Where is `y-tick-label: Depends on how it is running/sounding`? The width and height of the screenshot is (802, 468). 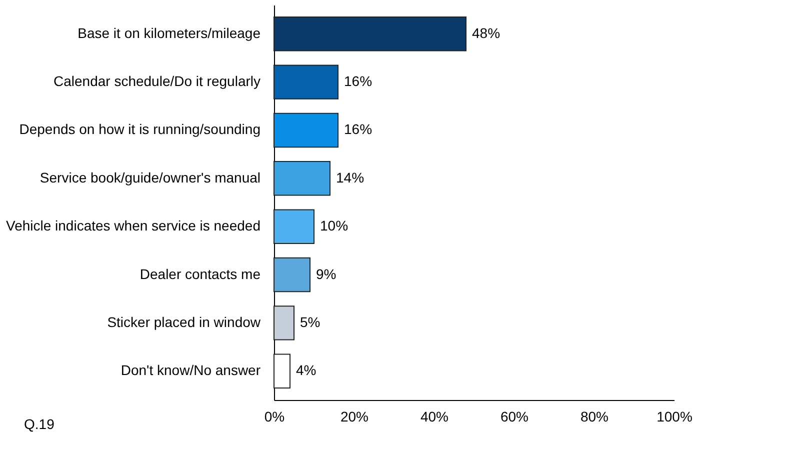
y-tick-label: Depends on how it is running/sounding is located at coordinates (139, 129).